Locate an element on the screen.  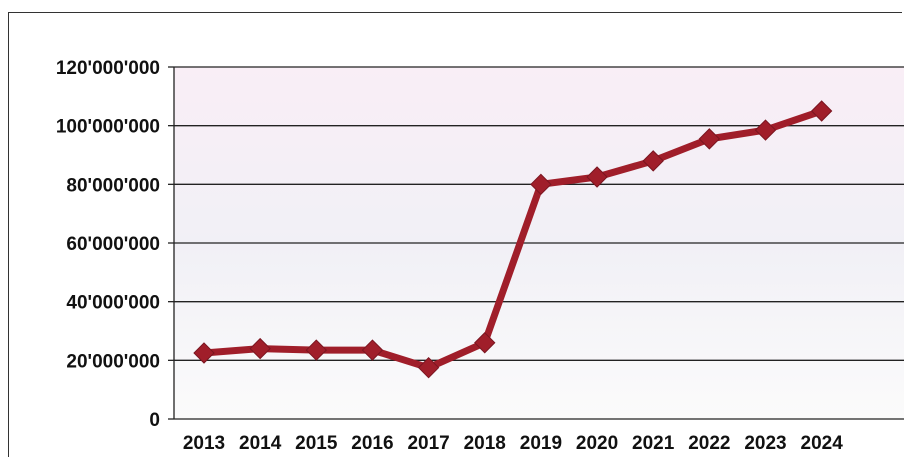
y-tick-label: 20'000'000 is located at coordinates (113, 361).